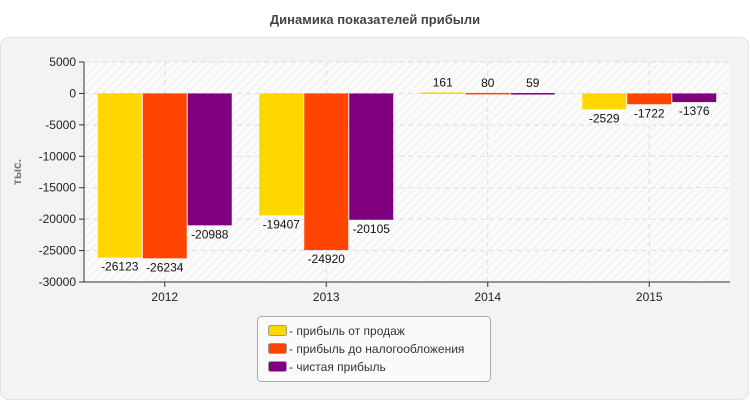 The width and height of the screenshot is (750, 400). Describe the element at coordinates (326, 297) in the screenshot. I see `x-tick-label: 2013` at that location.